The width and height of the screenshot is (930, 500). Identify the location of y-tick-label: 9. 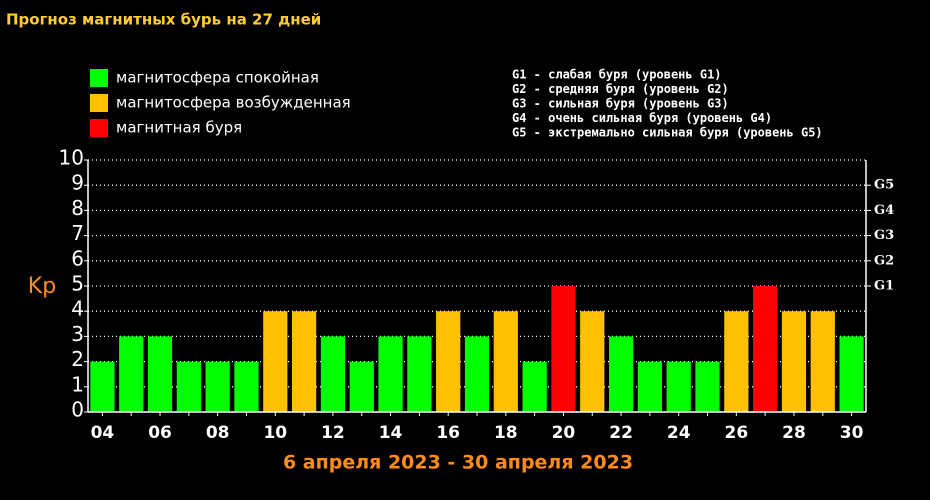
(77, 183).